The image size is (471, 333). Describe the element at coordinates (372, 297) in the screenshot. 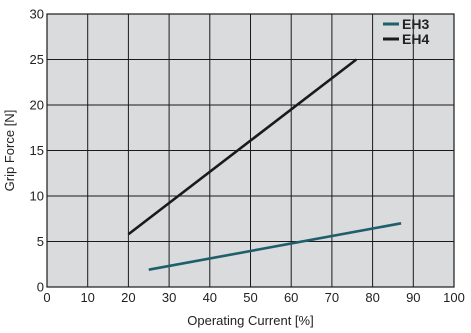

I see `x-tick-label: 80` at that location.